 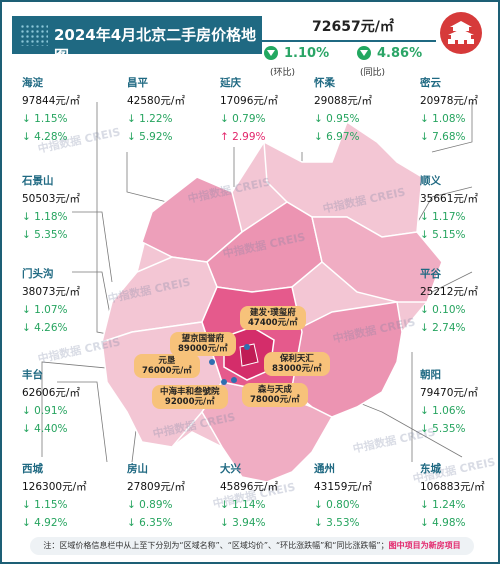 I want to click on district-mom: ↓ 1.14%, so click(x=243, y=505).